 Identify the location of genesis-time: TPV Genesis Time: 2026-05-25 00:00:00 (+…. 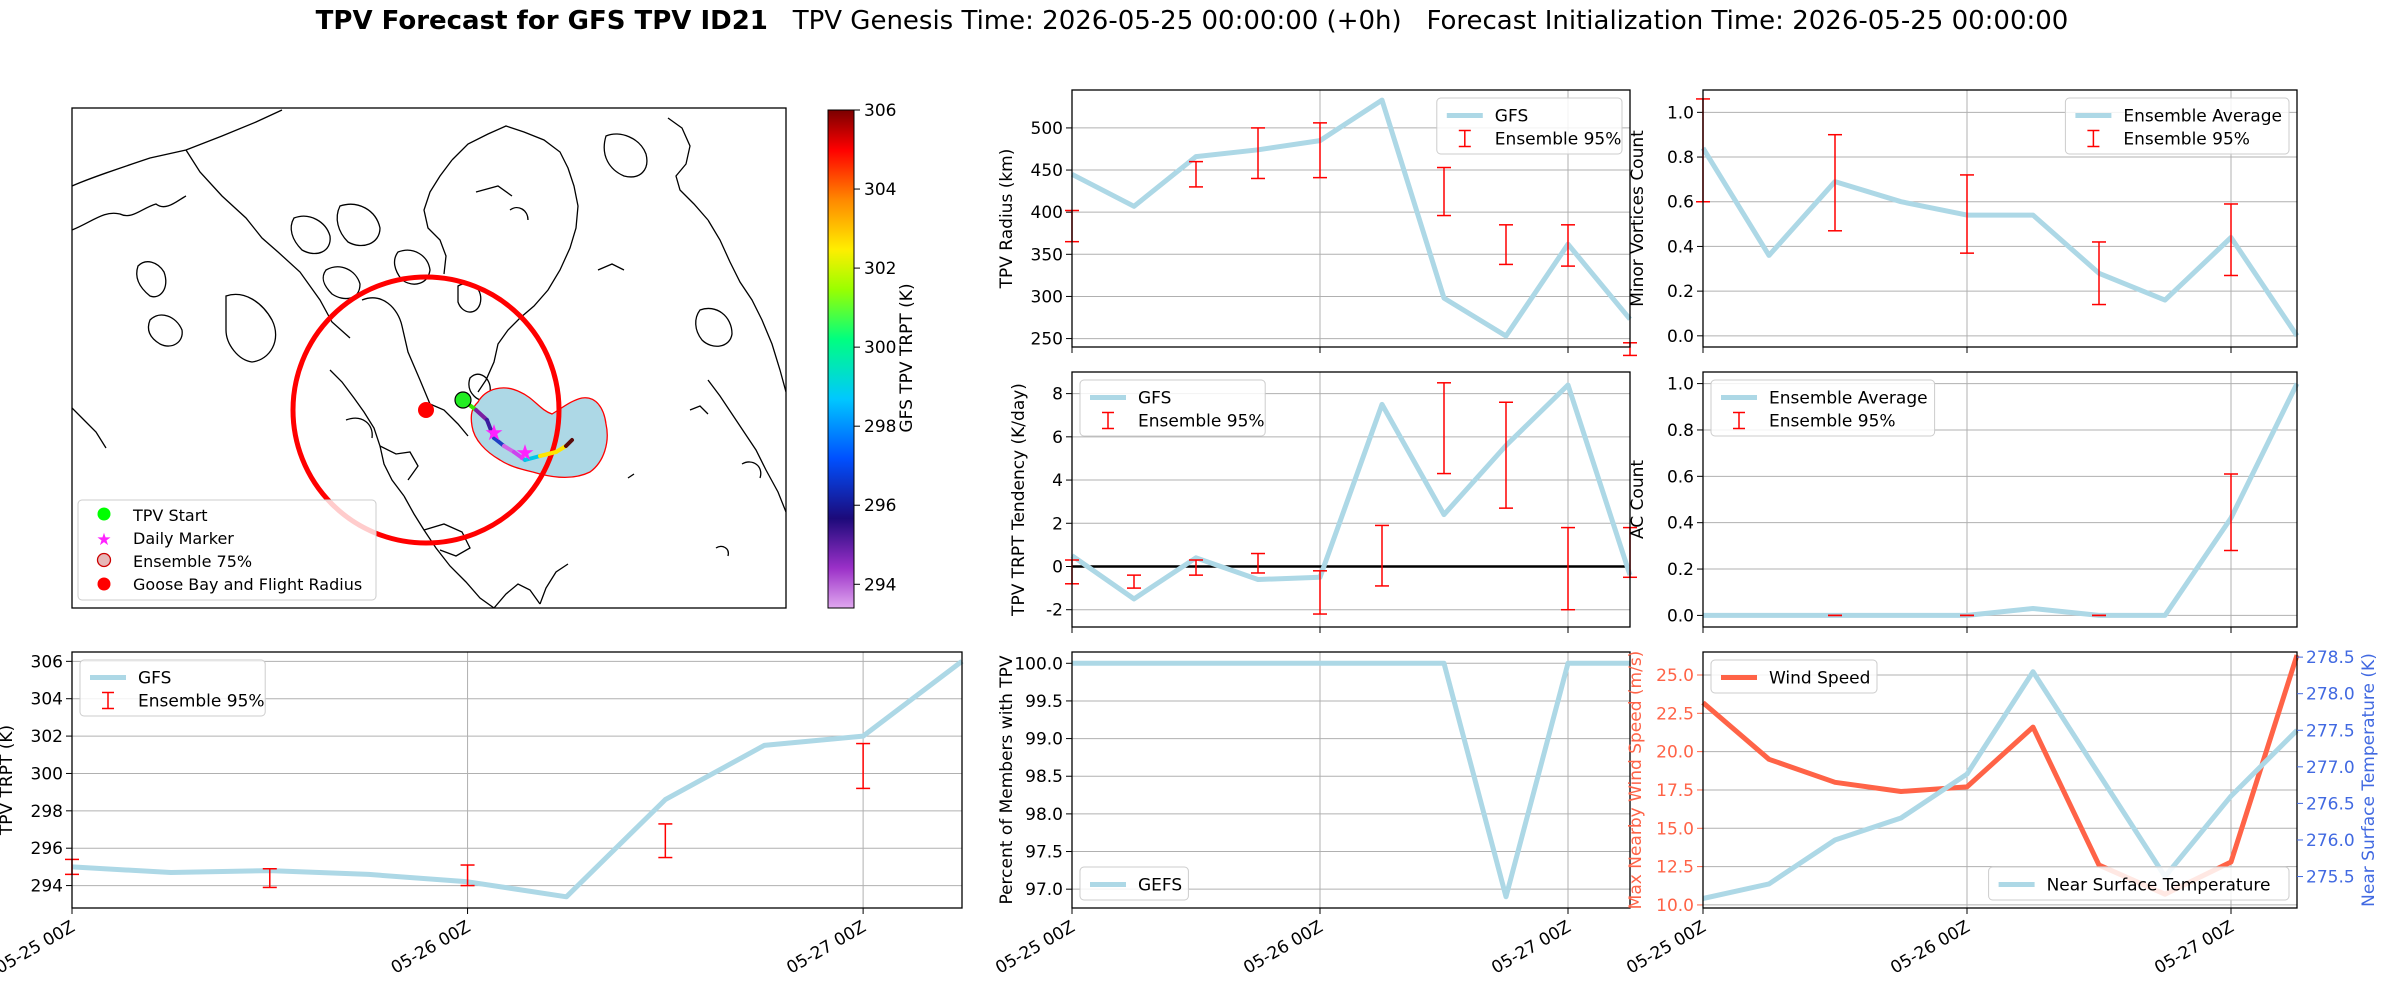
(1097, 21).